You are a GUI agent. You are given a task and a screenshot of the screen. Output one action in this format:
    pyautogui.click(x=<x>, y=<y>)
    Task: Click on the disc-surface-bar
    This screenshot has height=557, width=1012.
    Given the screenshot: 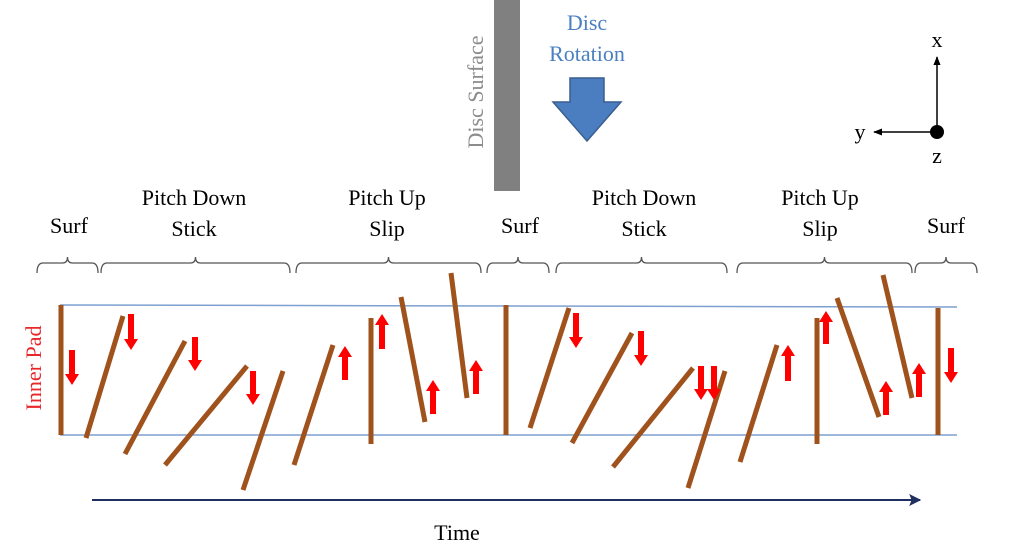 What is the action you would take?
    pyautogui.click(x=507, y=95)
    